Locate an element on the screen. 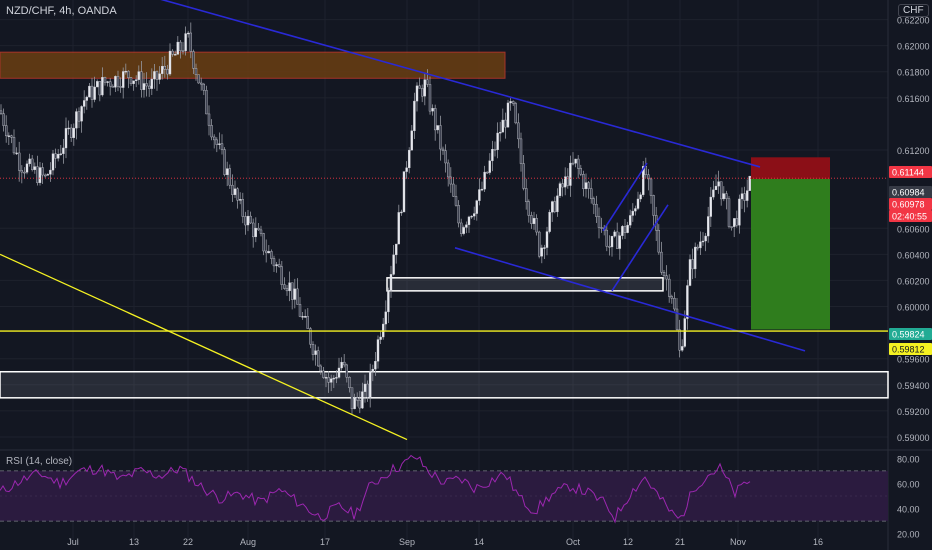  symbol-label: NZD/CHF is located at coordinates (30, 11).